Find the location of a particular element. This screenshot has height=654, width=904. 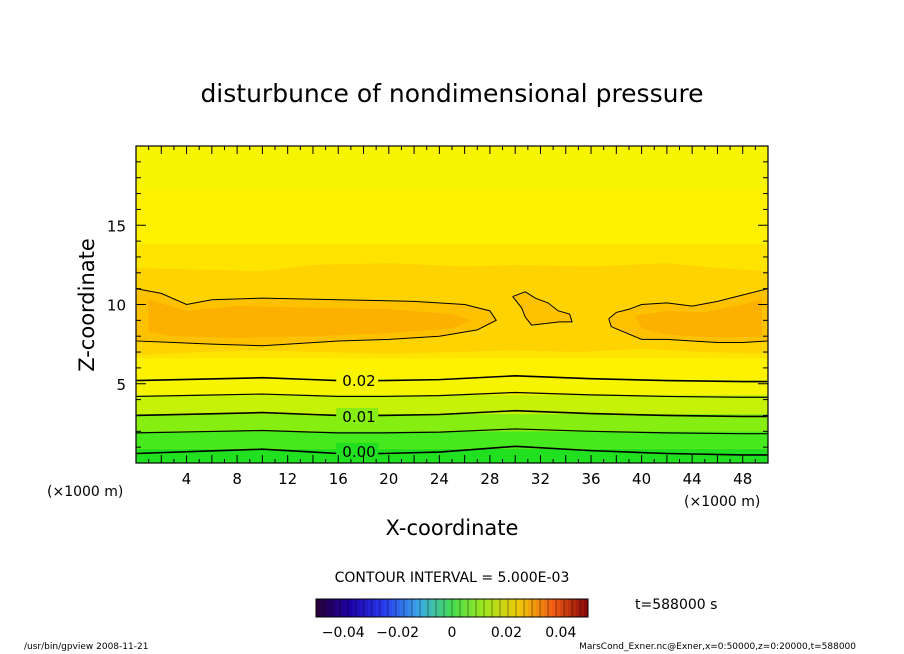

contour-025-left is located at coordinates (316, 317).